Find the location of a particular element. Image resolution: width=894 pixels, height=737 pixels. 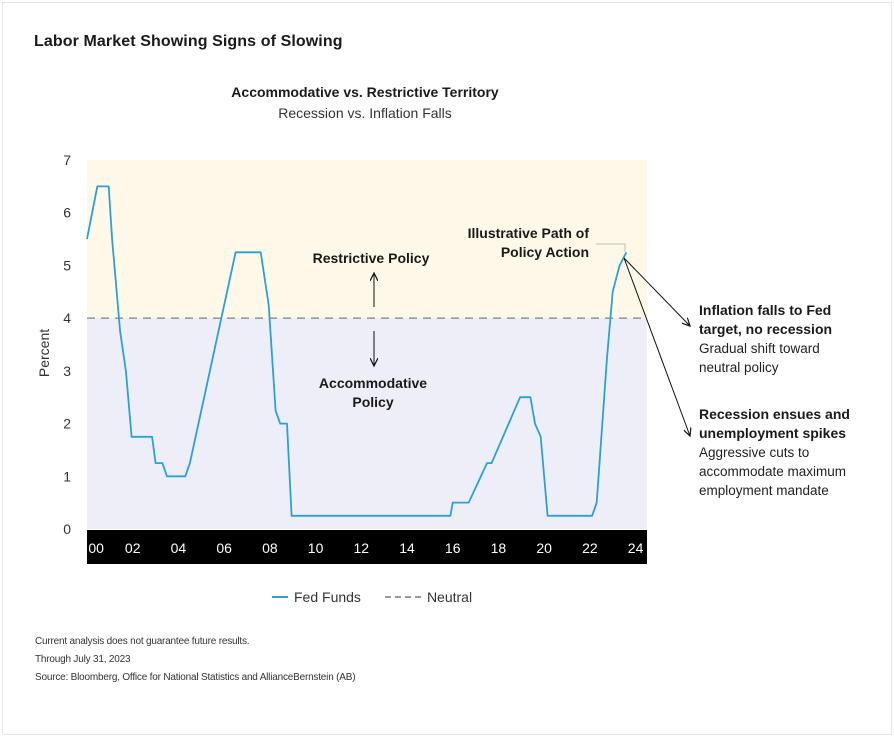

legend-neutral-swatch is located at coordinates (402, 597).